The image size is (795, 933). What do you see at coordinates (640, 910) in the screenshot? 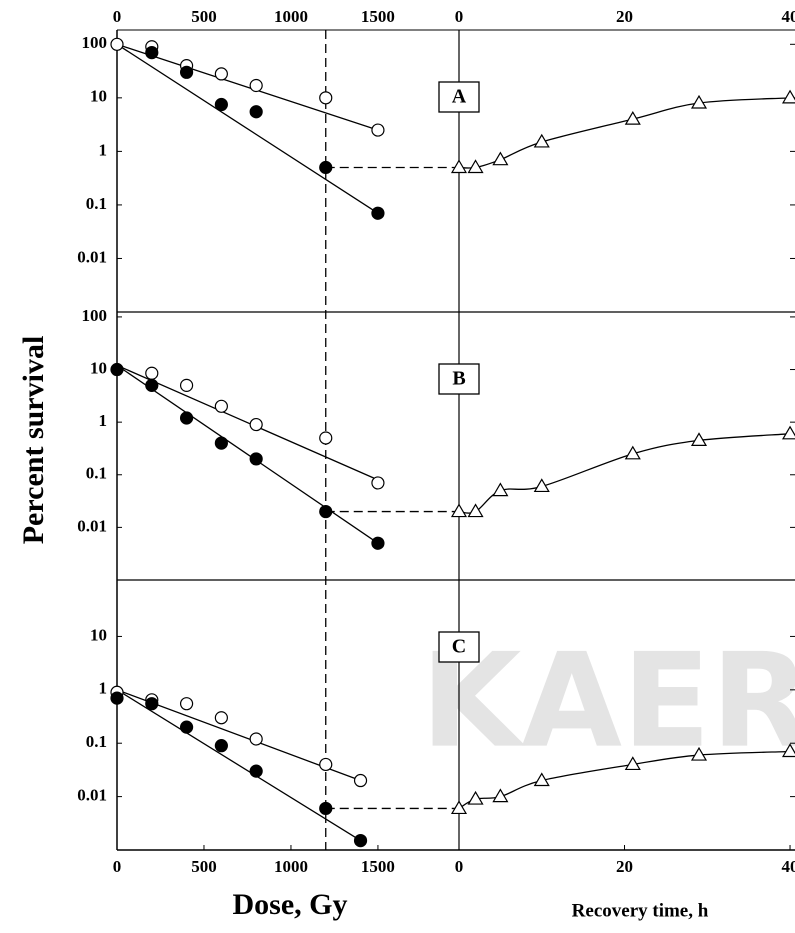
I see `x2-axis-title: Recovery time, h` at bounding box center [640, 910].